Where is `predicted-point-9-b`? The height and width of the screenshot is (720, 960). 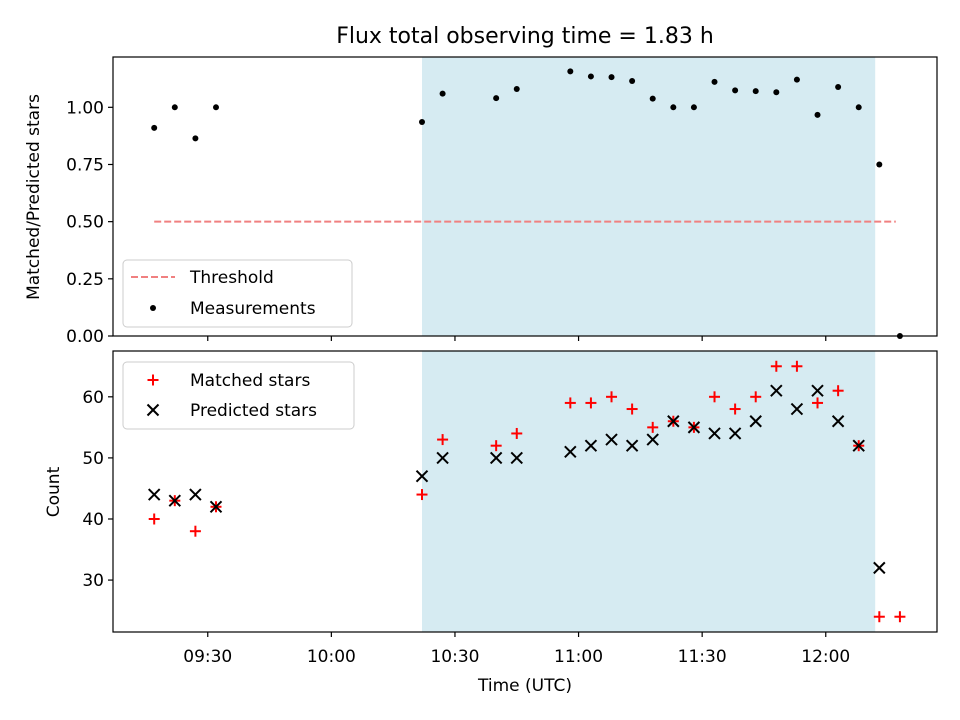 predicted-point-9-b is located at coordinates (591, 445).